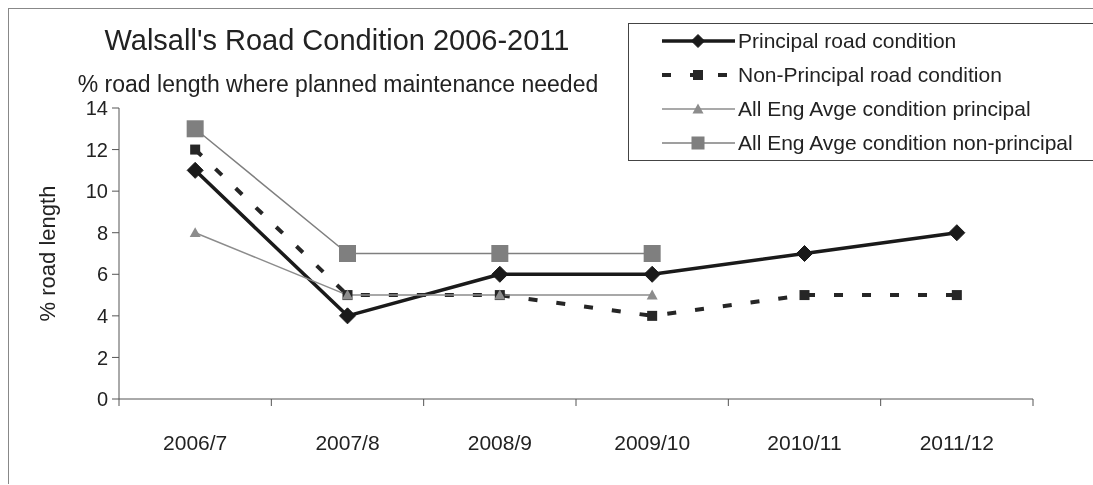 The image size is (1093, 485). I want to click on y-tick-label: 4, so click(102, 315).